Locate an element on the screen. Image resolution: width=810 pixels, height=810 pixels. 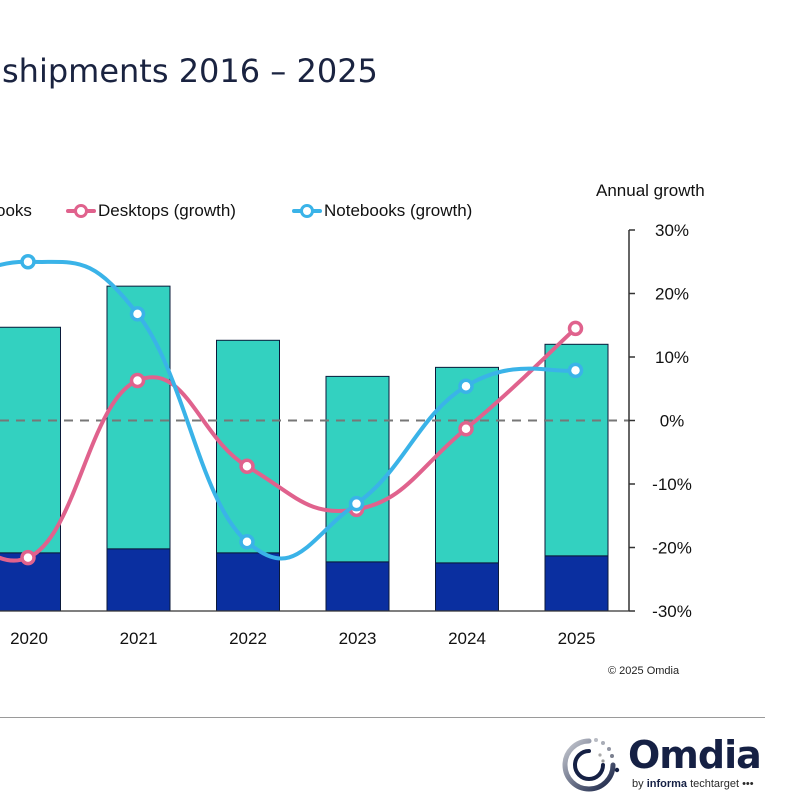
bar-desktops-2024 is located at coordinates (467, 587).